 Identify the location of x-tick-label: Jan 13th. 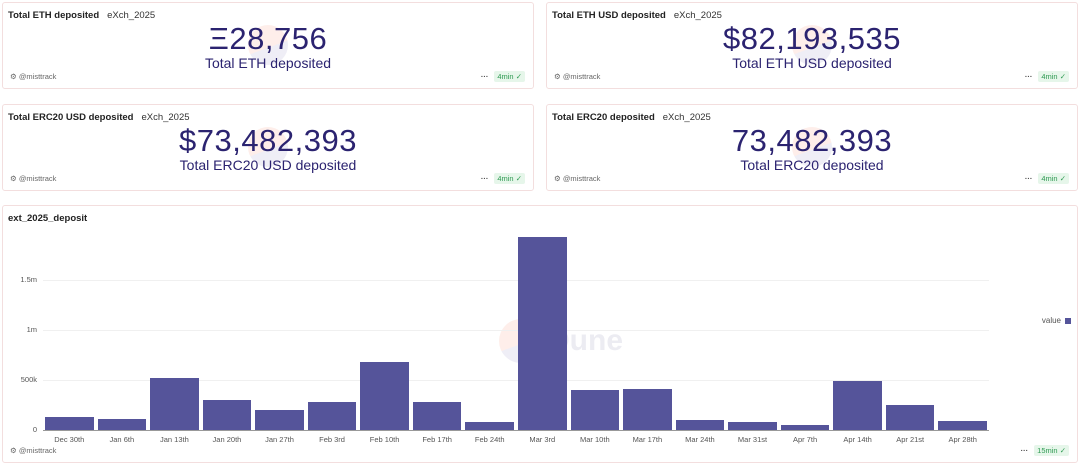
(174, 439).